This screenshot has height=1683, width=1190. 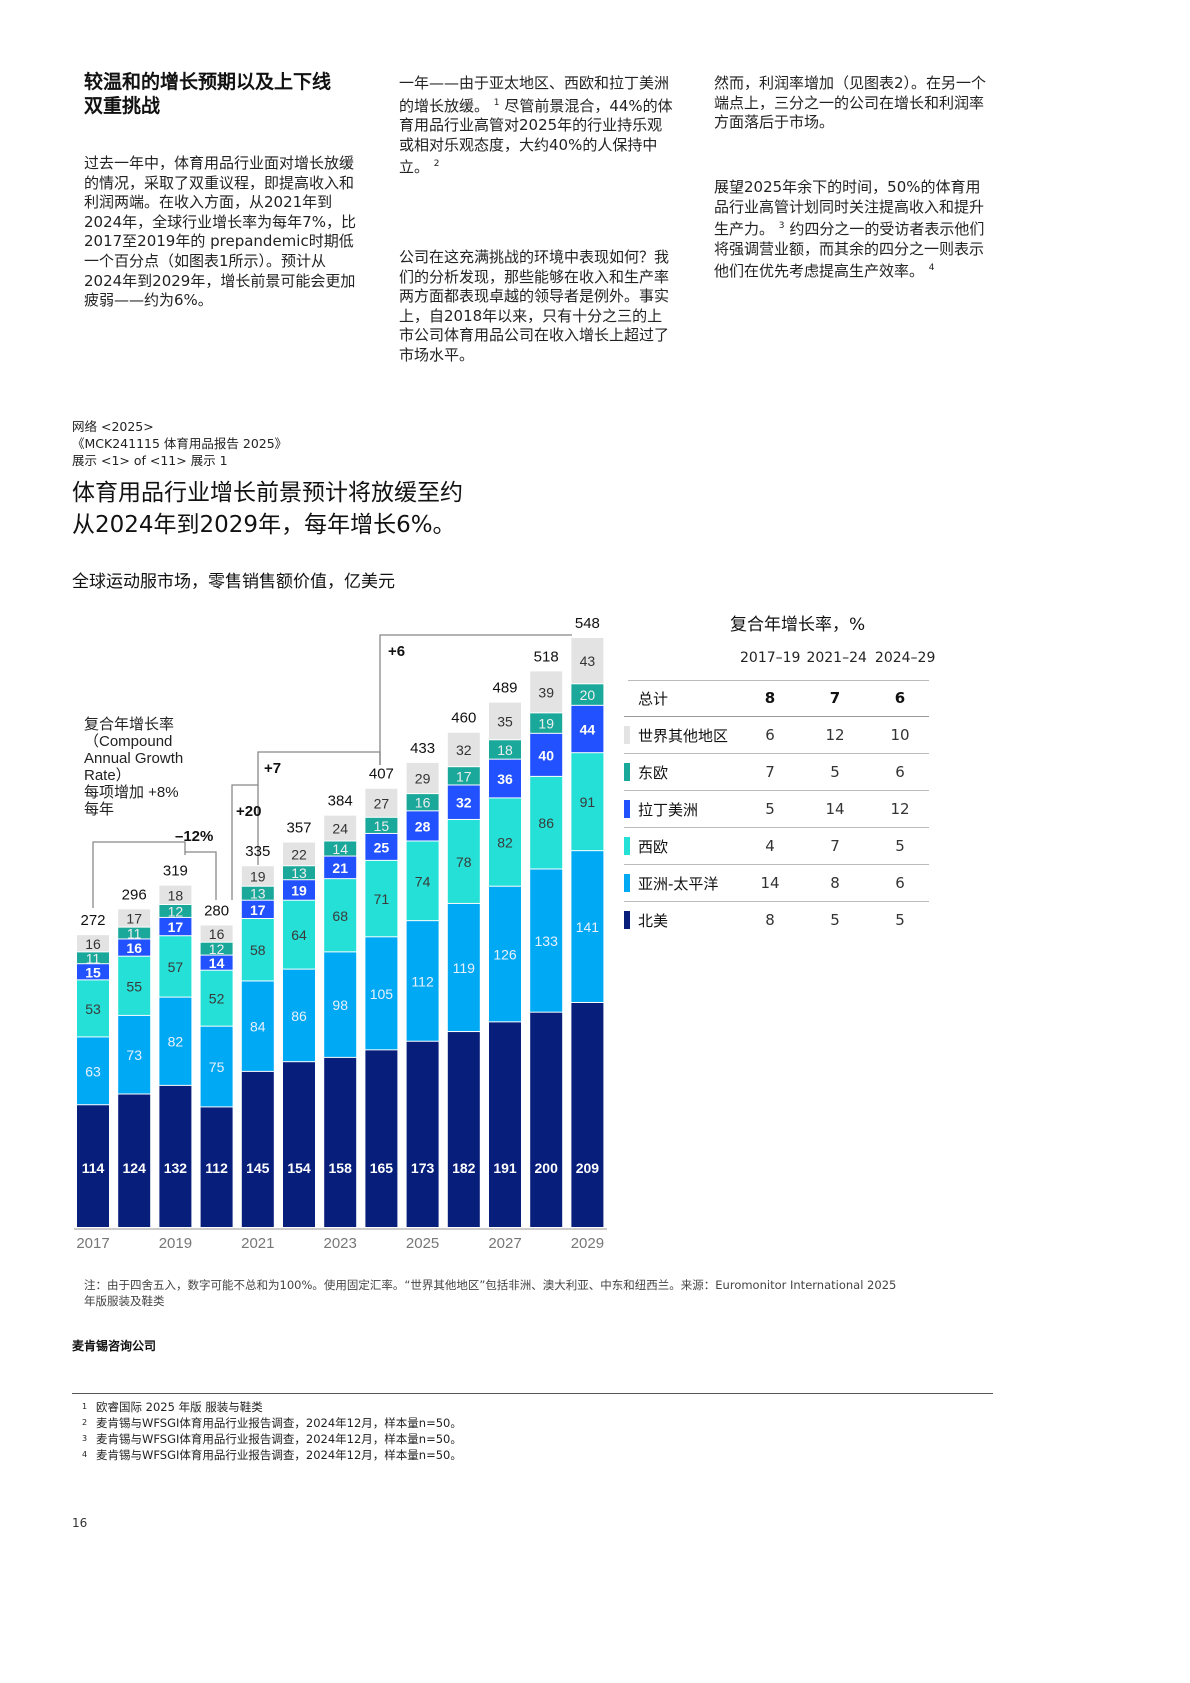 What do you see at coordinates (653, 921) in the screenshot?
I see `row-label: 北美` at bounding box center [653, 921].